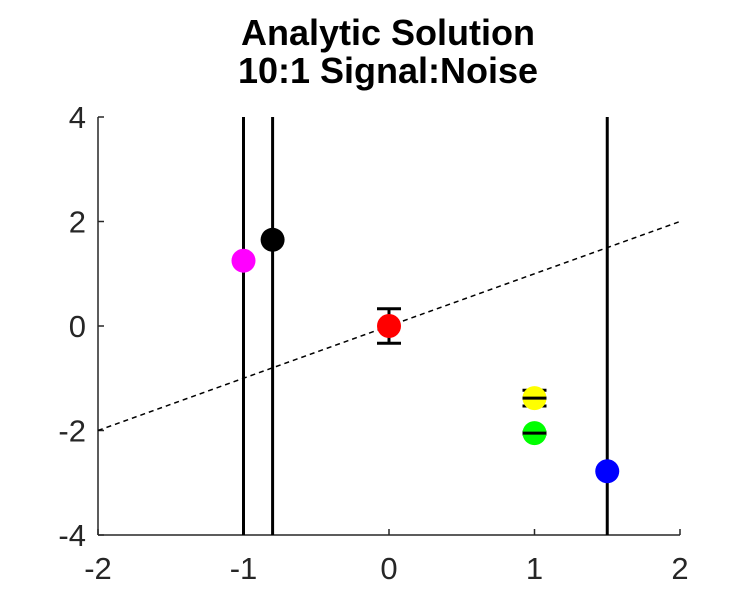  I want to click on y-tick-label: 0, so click(77, 326).